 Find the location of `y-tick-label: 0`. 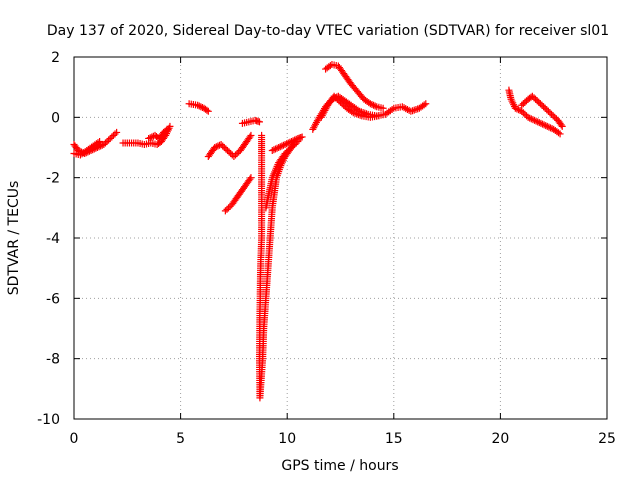

y-tick-label: 0 is located at coordinates (55, 118).